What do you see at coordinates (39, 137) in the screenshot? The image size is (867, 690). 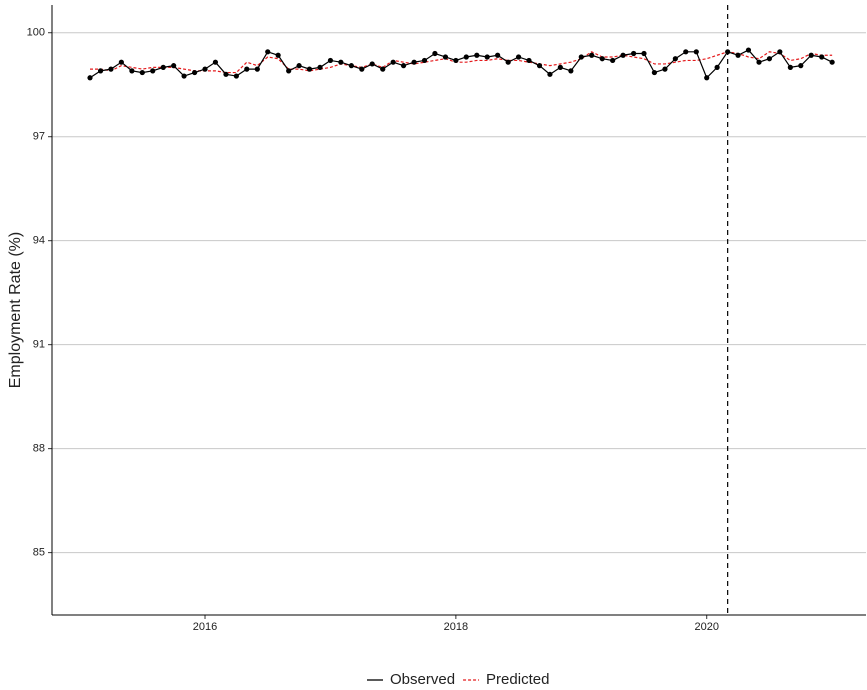 I see `y-tick-label: 97` at bounding box center [39, 137].